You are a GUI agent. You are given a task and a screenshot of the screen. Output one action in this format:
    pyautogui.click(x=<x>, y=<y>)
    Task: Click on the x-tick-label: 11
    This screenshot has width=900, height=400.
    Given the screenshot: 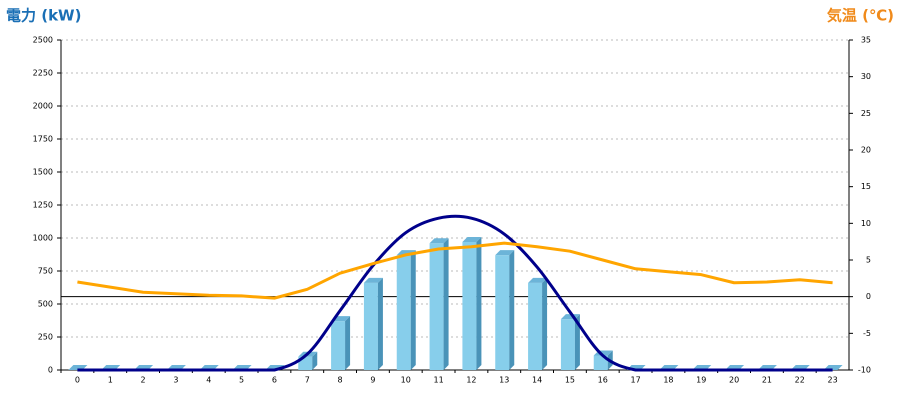 What is the action you would take?
    pyautogui.click(x=438, y=380)
    